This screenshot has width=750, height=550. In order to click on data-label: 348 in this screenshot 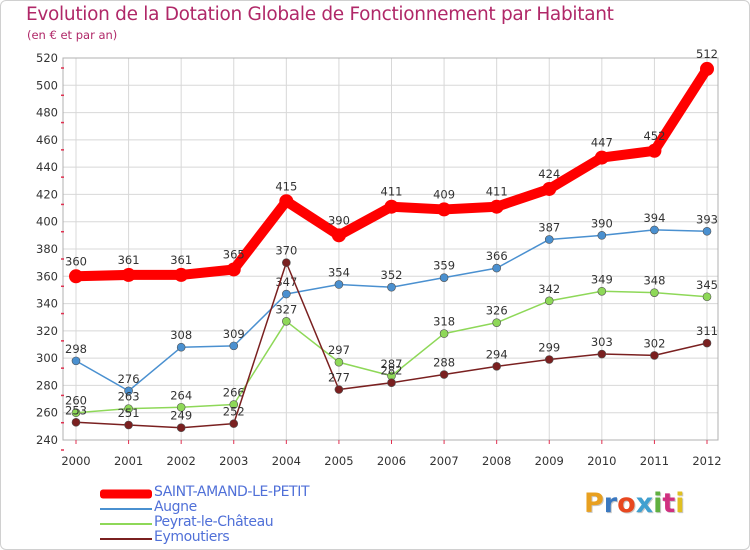, I will do `click(654, 281)`.